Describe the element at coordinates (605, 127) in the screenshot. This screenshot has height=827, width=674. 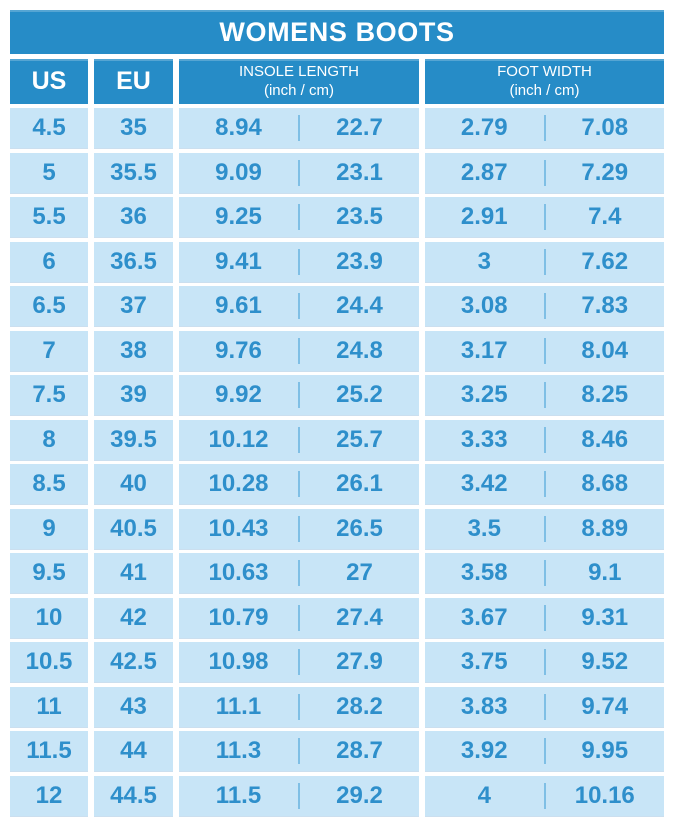
I see `foot-cm-value: 7.08` at that location.